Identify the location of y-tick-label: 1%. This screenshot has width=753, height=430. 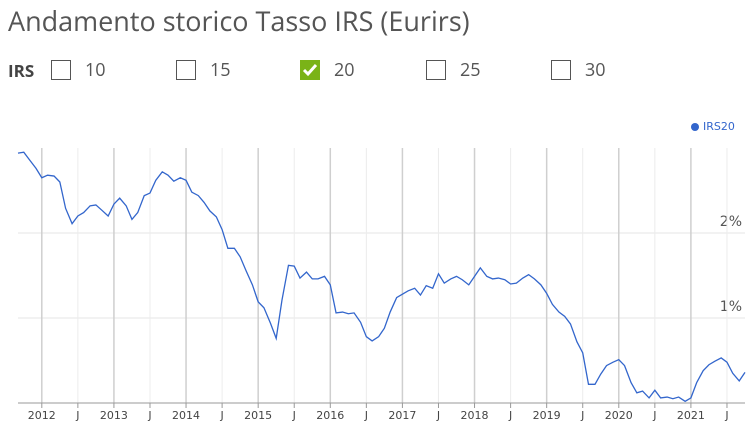
(731, 307).